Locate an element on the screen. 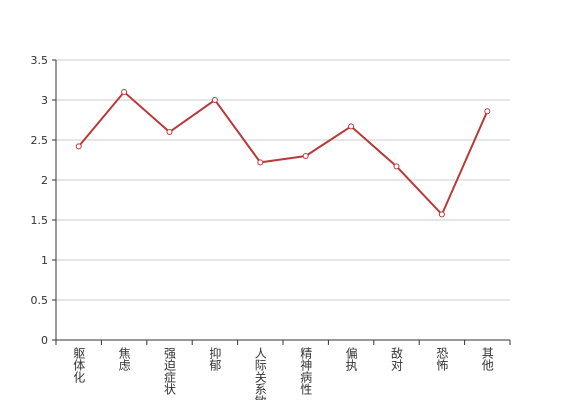  x-tick-label: 人际关系敏感 is located at coordinates (260, 373).